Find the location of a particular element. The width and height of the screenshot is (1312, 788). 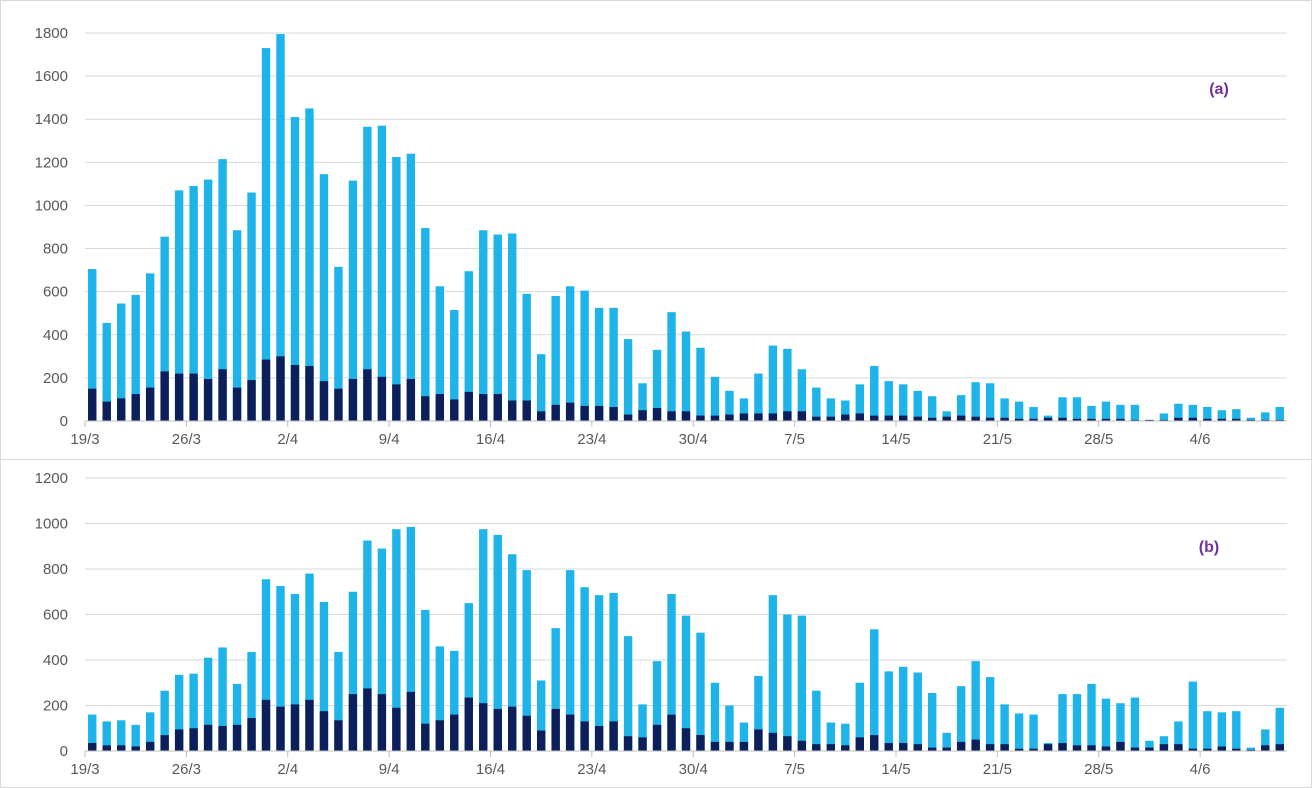

x-tick-label: 4/6 is located at coordinates (1200, 439).